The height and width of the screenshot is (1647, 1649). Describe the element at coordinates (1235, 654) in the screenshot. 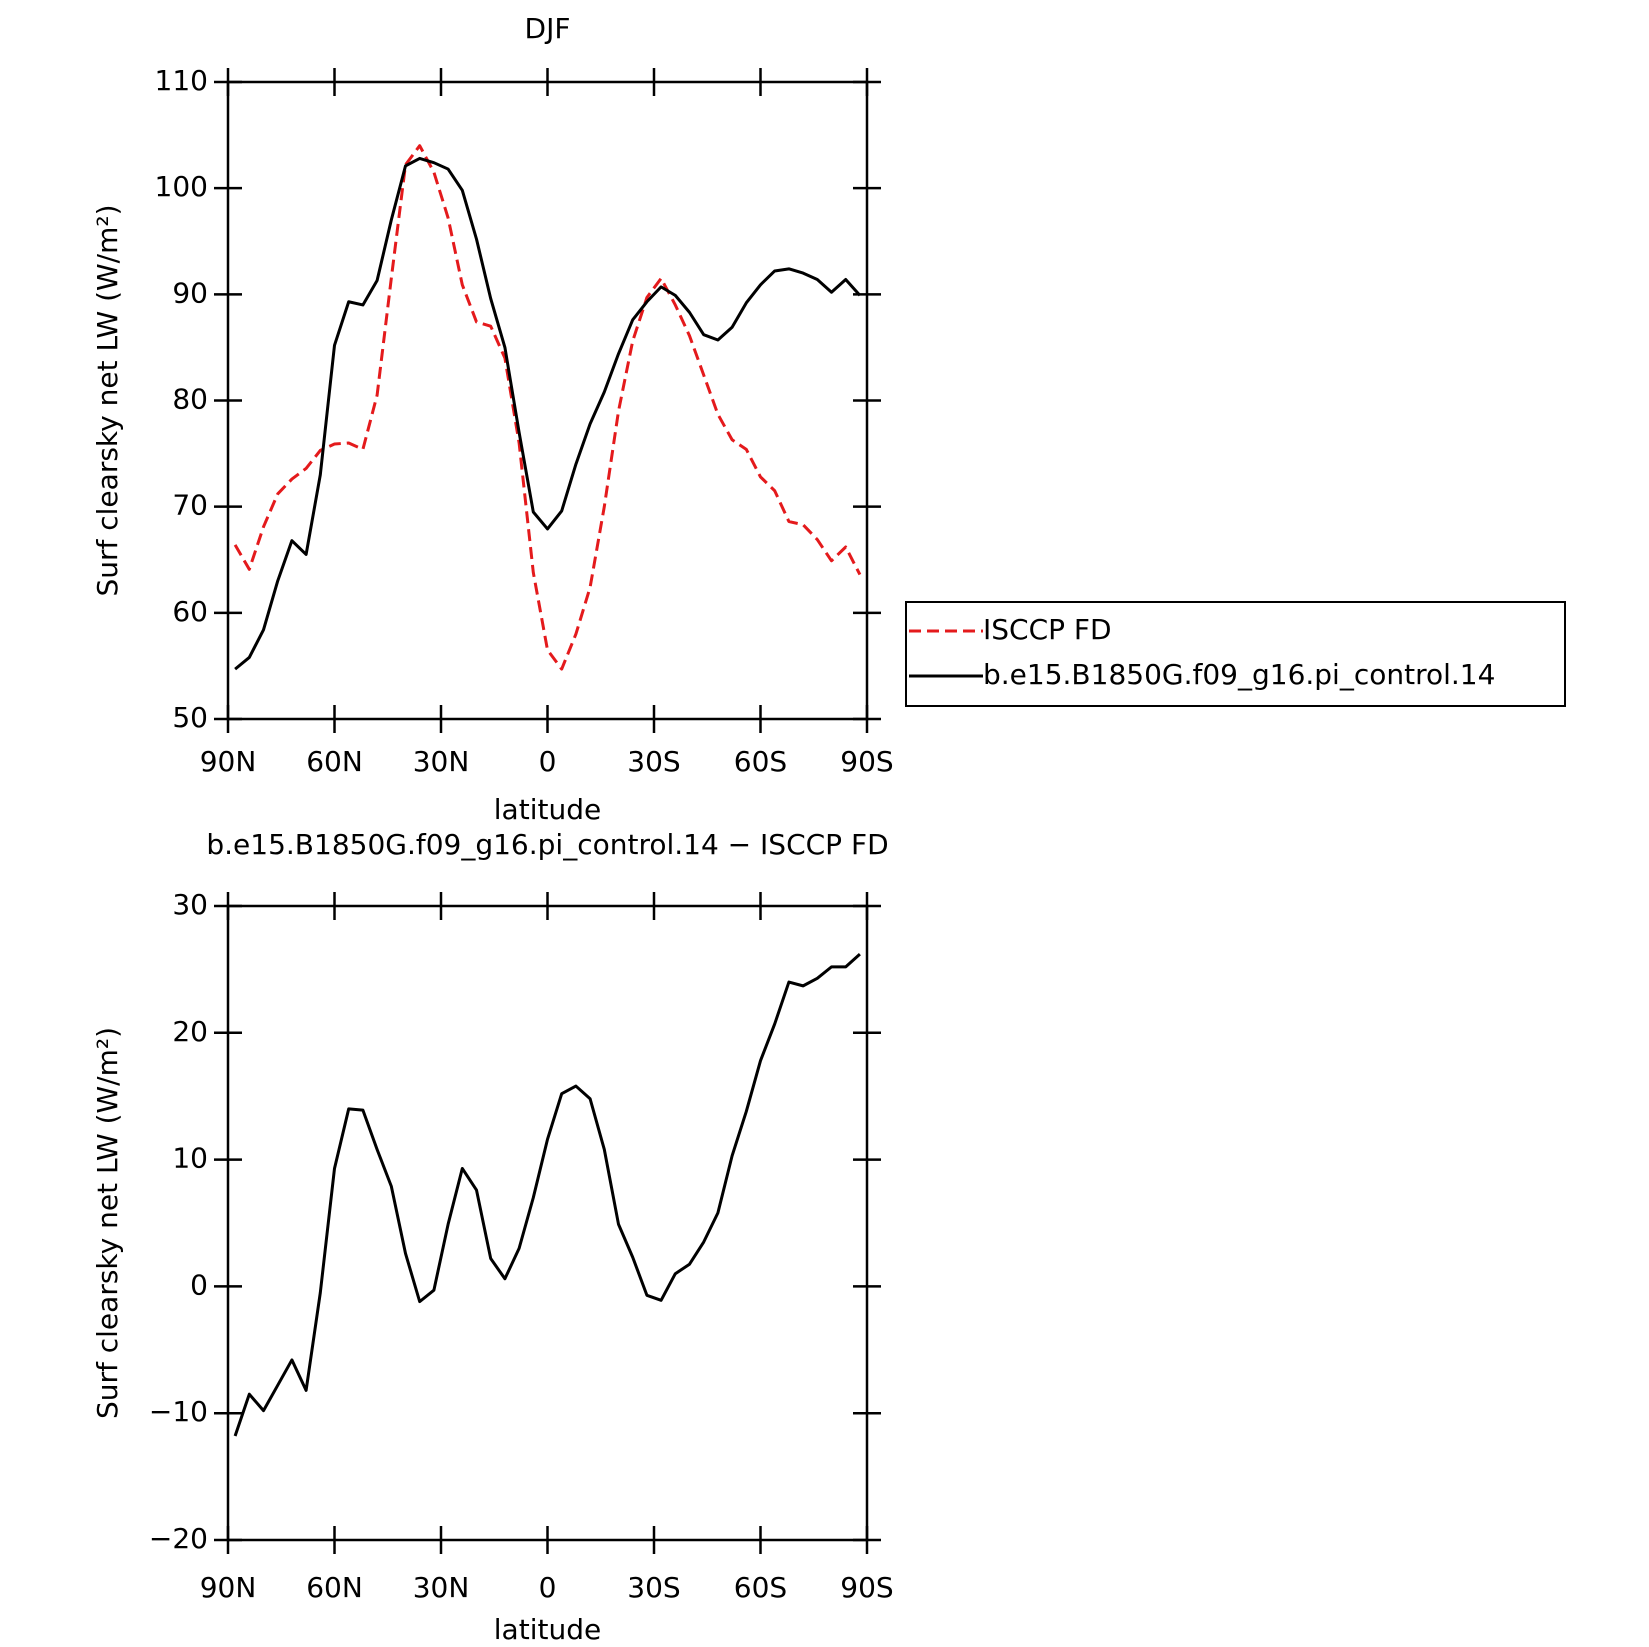

I see `legend-box` at that location.